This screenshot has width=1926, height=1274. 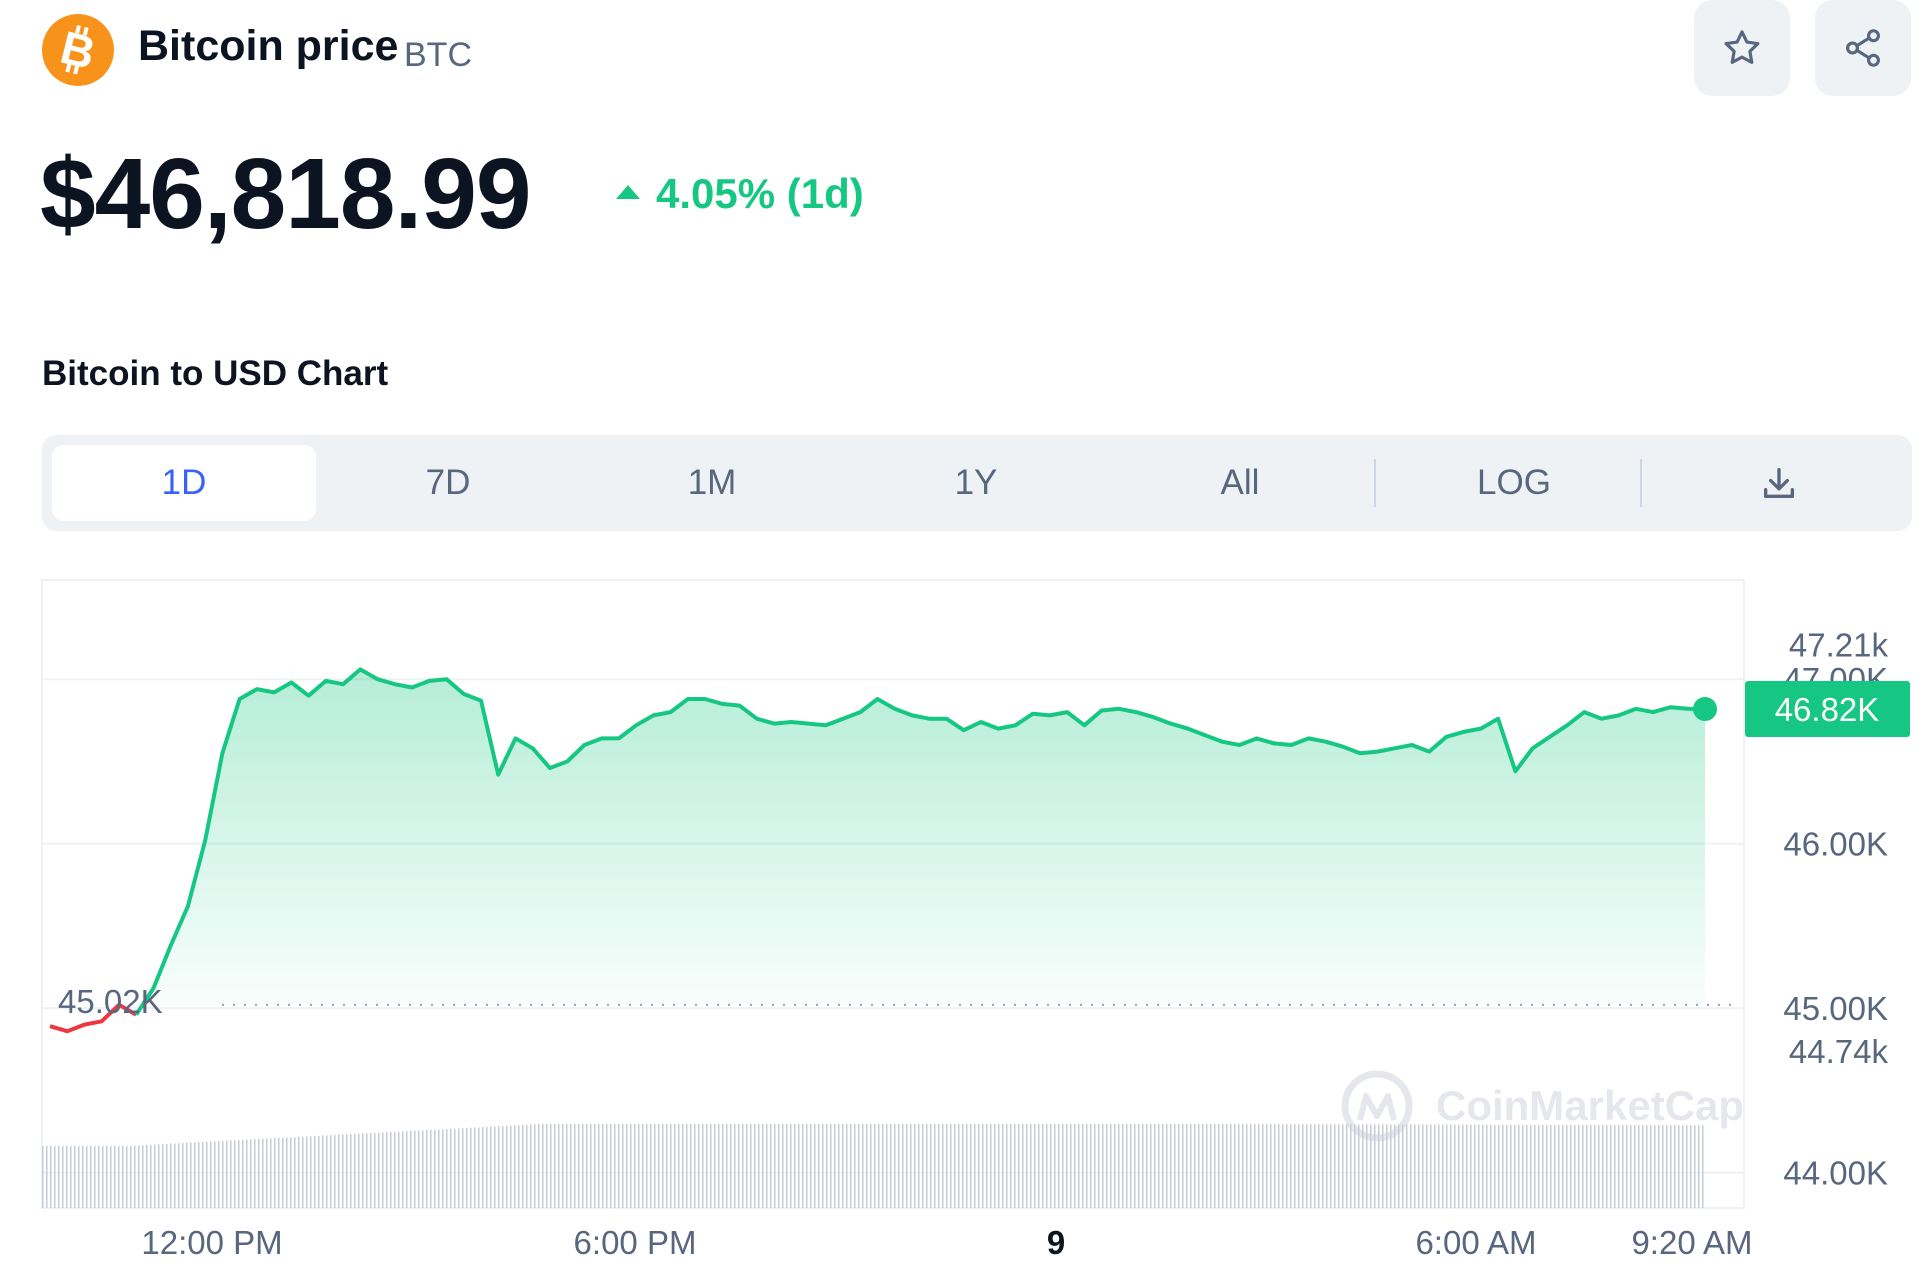 What do you see at coordinates (78, 50) in the screenshot?
I see `bitcoin-logo-icon: B` at bounding box center [78, 50].